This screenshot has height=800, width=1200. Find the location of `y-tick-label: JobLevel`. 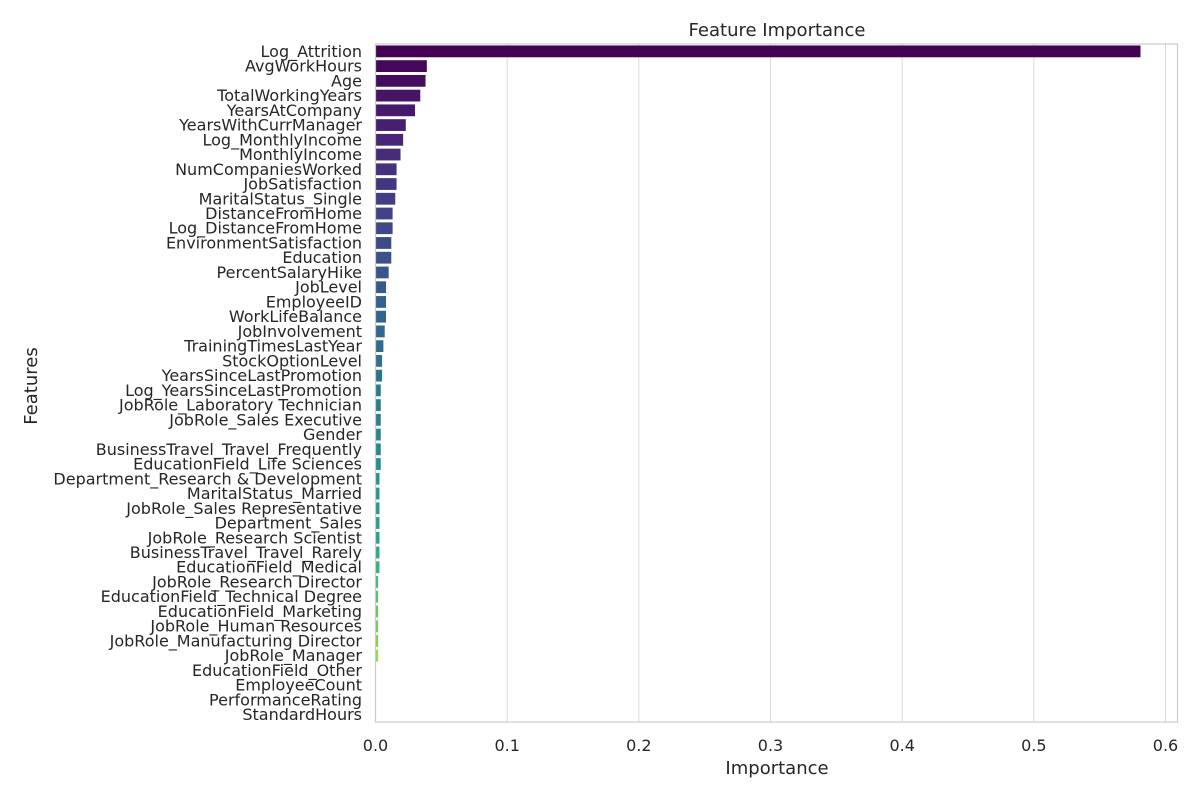

y-tick-label: JobLevel is located at coordinates (328, 287).